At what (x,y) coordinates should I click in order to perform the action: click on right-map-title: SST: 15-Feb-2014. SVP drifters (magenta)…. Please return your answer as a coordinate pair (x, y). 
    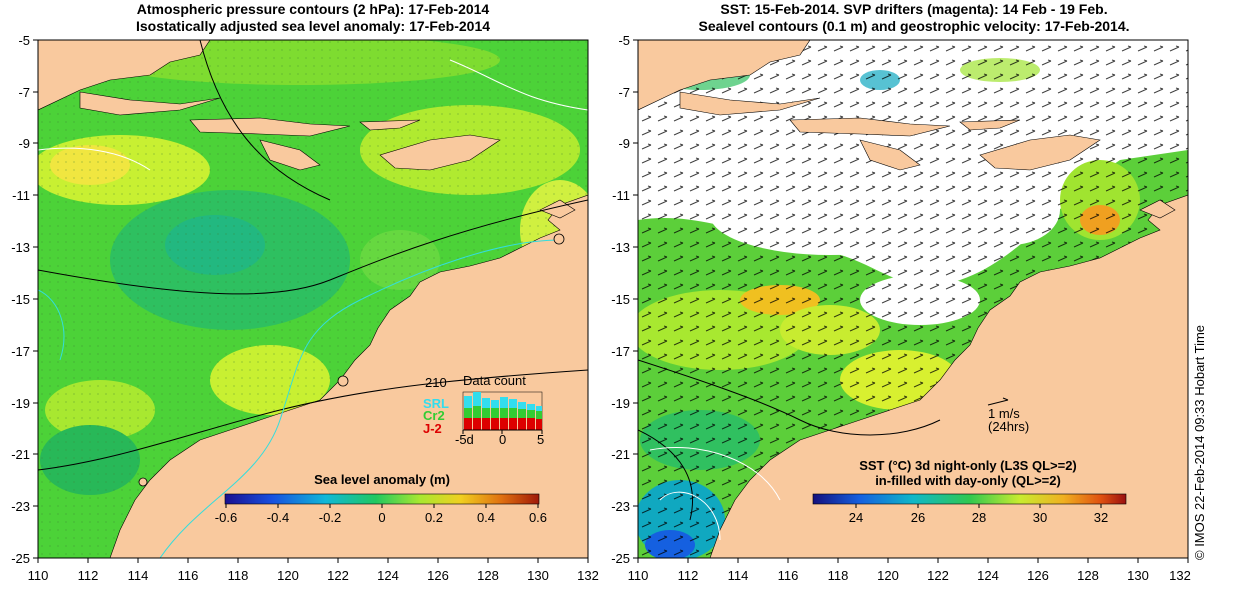
    Looking at the image, I should click on (914, 18).